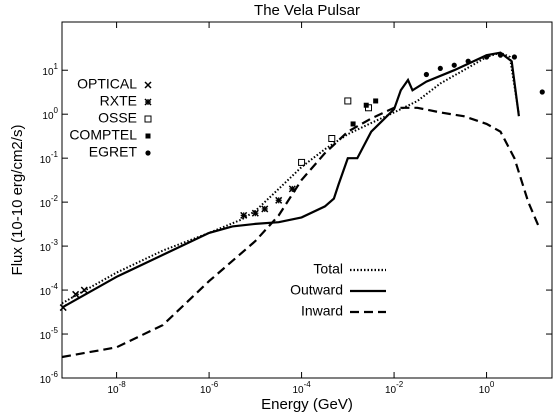 The image size is (554, 415). I want to click on x-tick-label: 10⁻⁶, so click(209, 388).